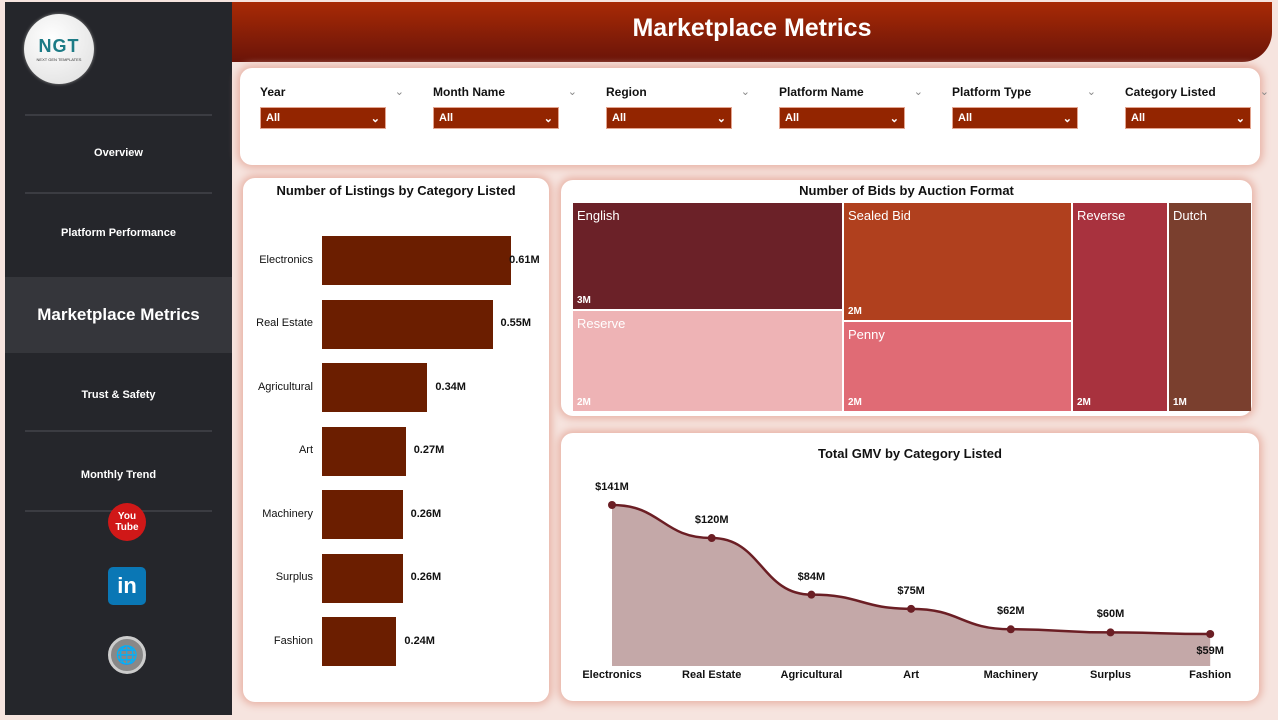 This screenshot has width=1278, height=720. I want to click on tile-value: 3M, so click(584, 300).